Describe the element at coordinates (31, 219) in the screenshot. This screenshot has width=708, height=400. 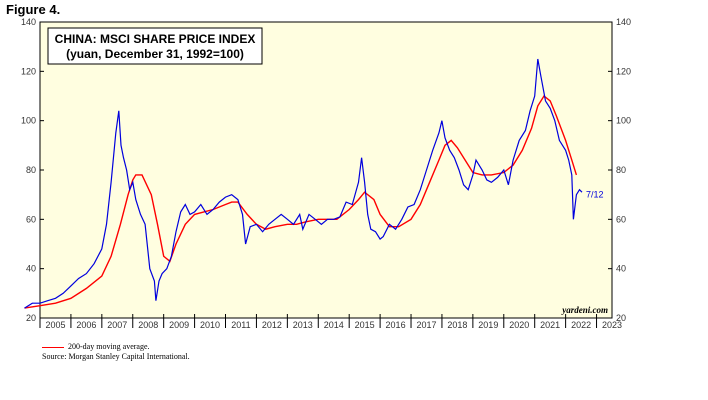
I see `y-tick-label-left: 60` at that location.